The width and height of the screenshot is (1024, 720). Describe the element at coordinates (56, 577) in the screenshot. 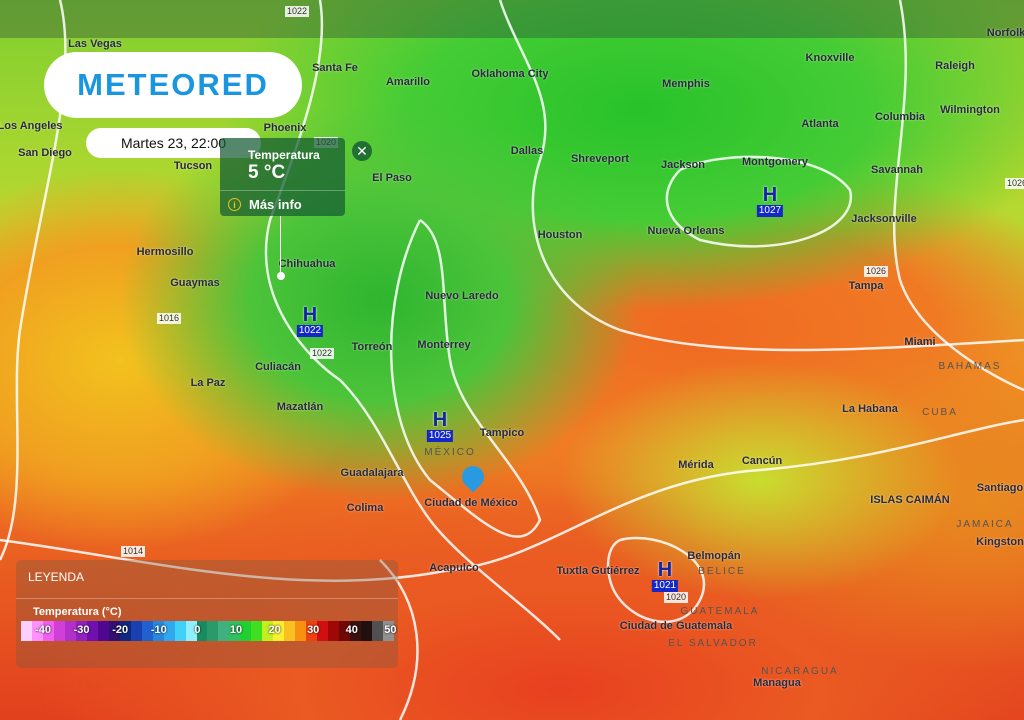

I see `legend-title: LEYENDA` at that location.